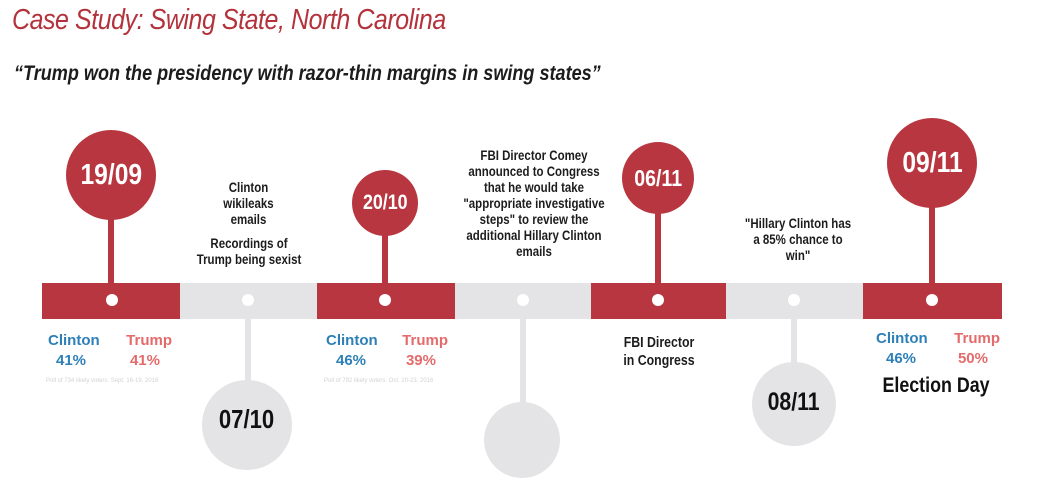 The image size is (1041, 478). I want to click on trump-percent: 39%, so click(420, 360).